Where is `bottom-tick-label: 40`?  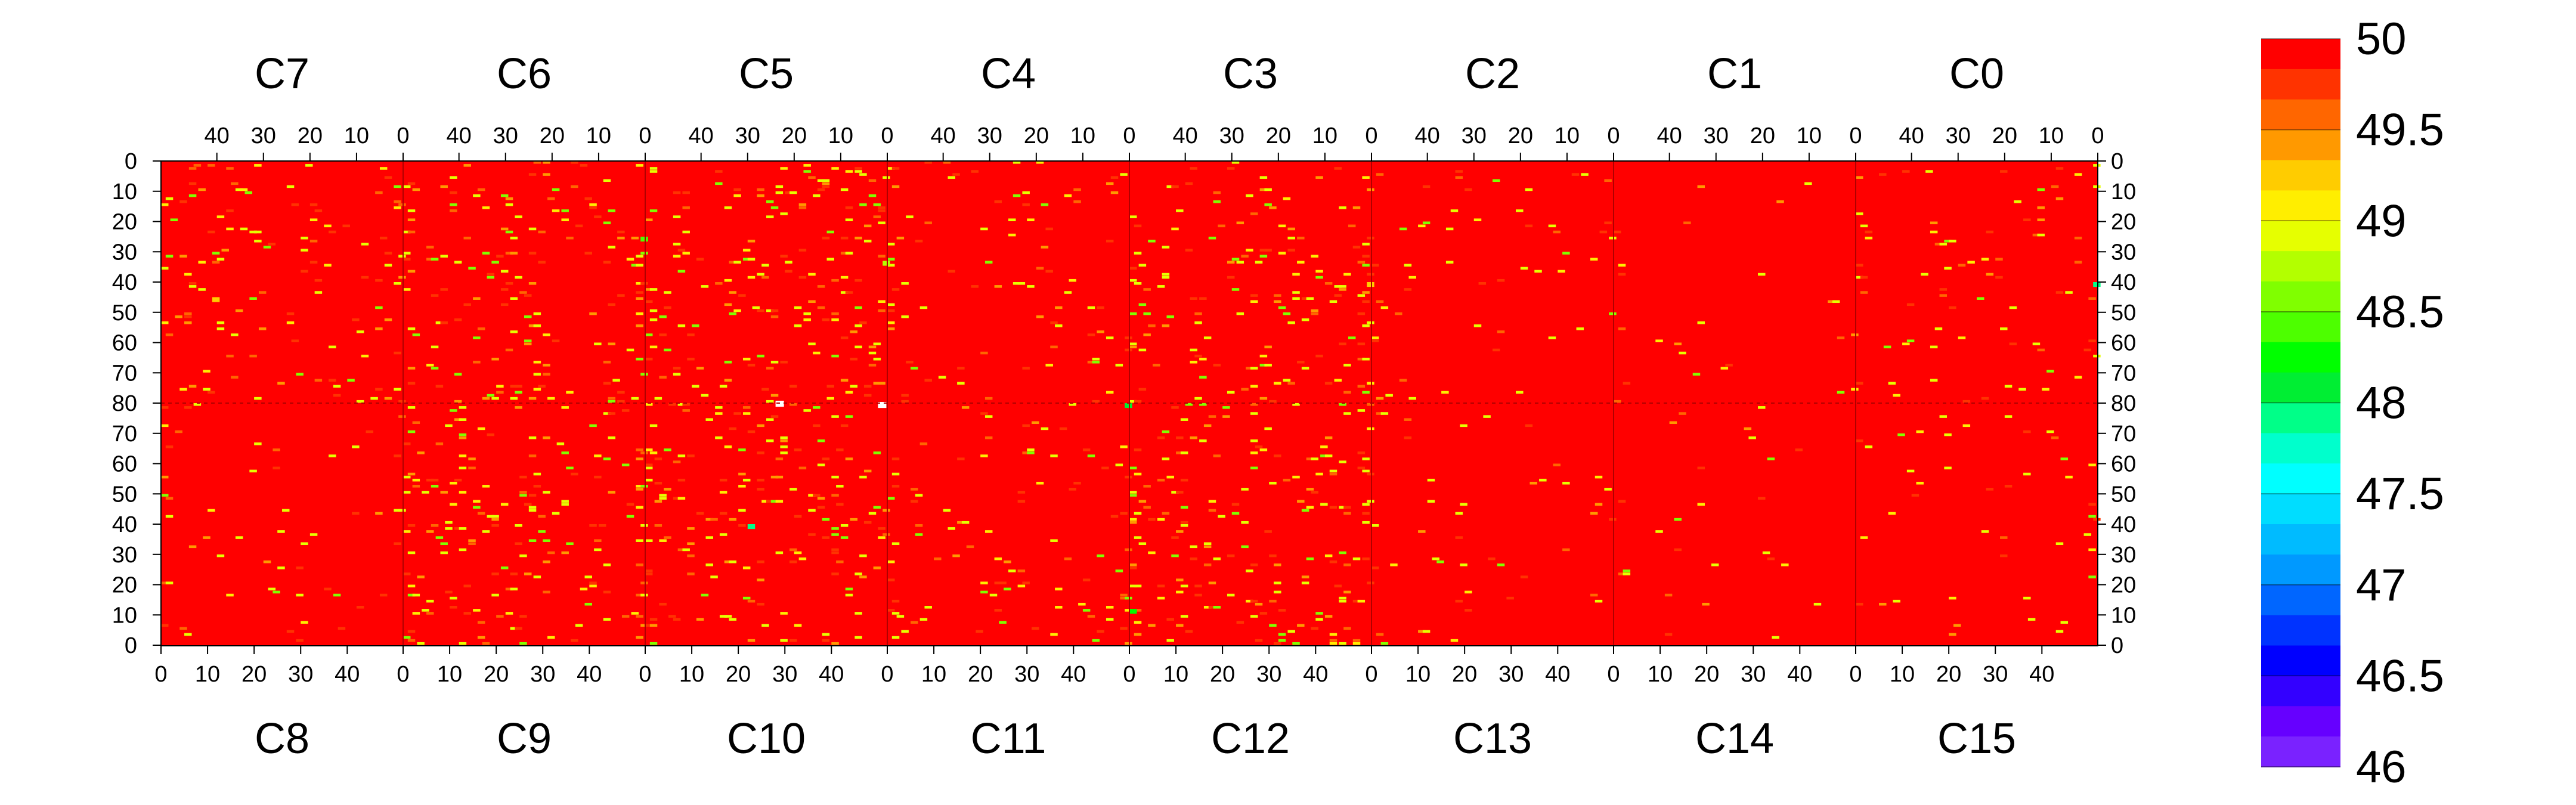 bottom-tick-label: 40 is located at coordinates (1800, 674).